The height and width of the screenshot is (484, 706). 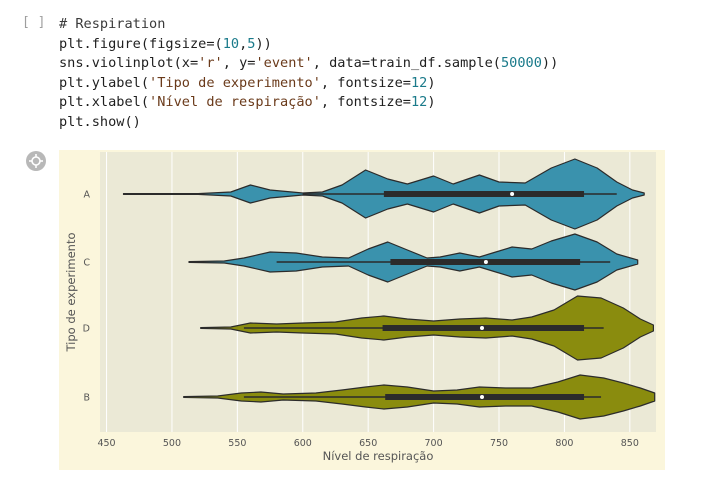 I want to click on x-tick-label: 750, so click(x=499, y=443).